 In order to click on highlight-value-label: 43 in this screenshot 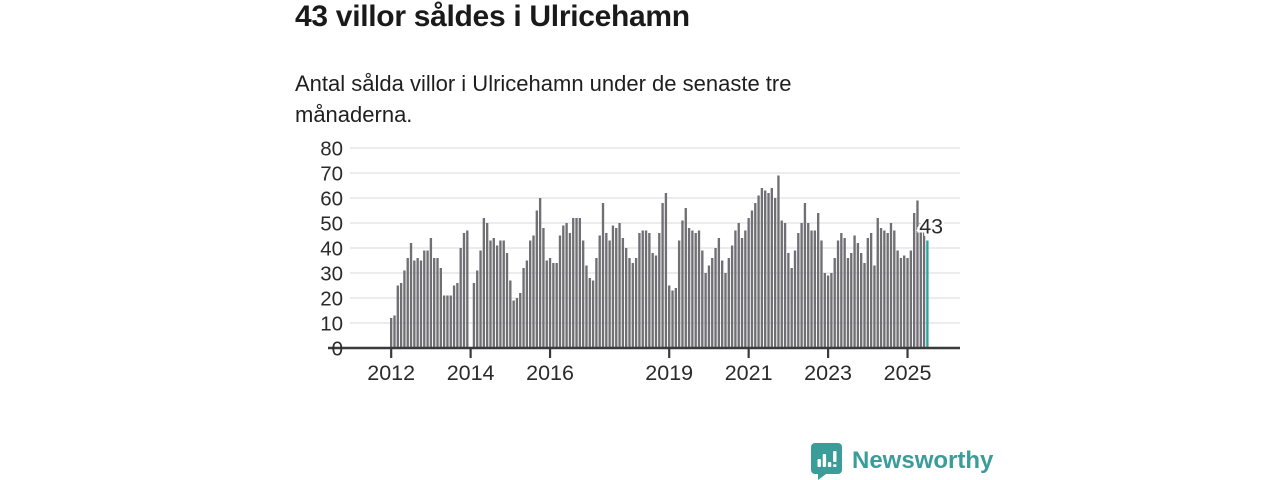, I will do `click(931, 227)`.